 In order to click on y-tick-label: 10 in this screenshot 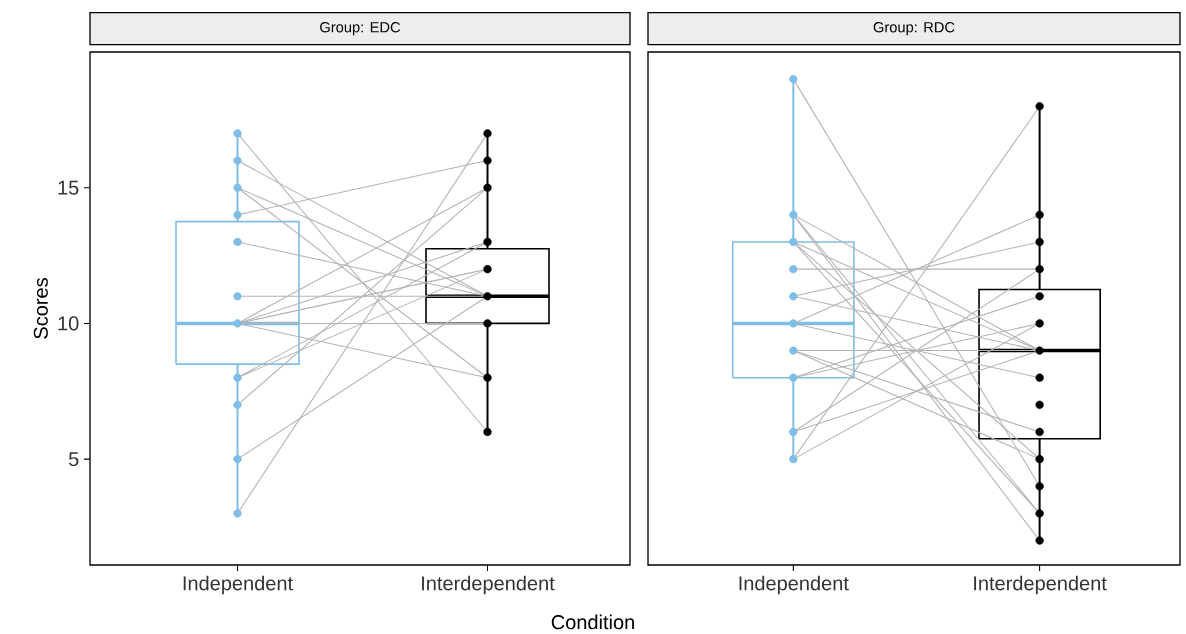, I will do `click(68, 323)`.